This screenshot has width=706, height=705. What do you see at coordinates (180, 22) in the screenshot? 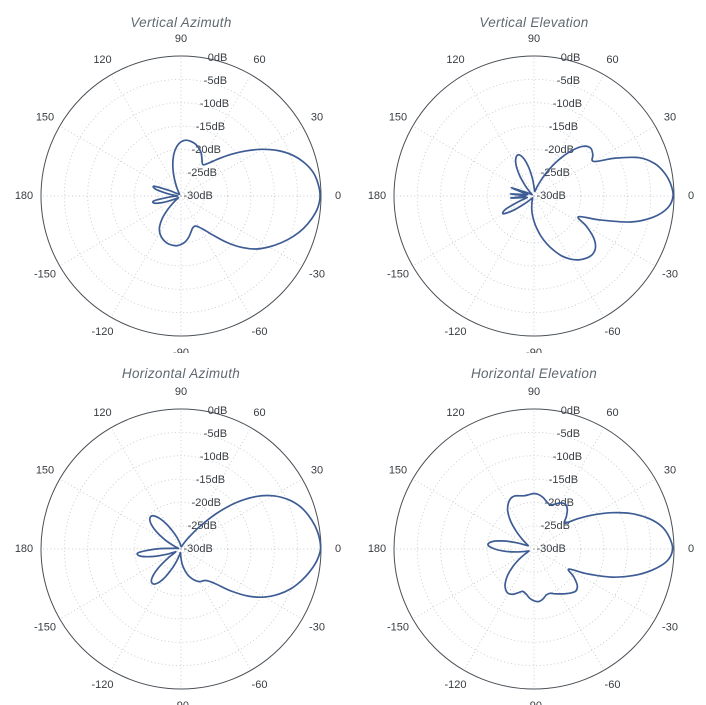
I see `chart-title: Vertical Azimuth` at bounding box center [180, 22].